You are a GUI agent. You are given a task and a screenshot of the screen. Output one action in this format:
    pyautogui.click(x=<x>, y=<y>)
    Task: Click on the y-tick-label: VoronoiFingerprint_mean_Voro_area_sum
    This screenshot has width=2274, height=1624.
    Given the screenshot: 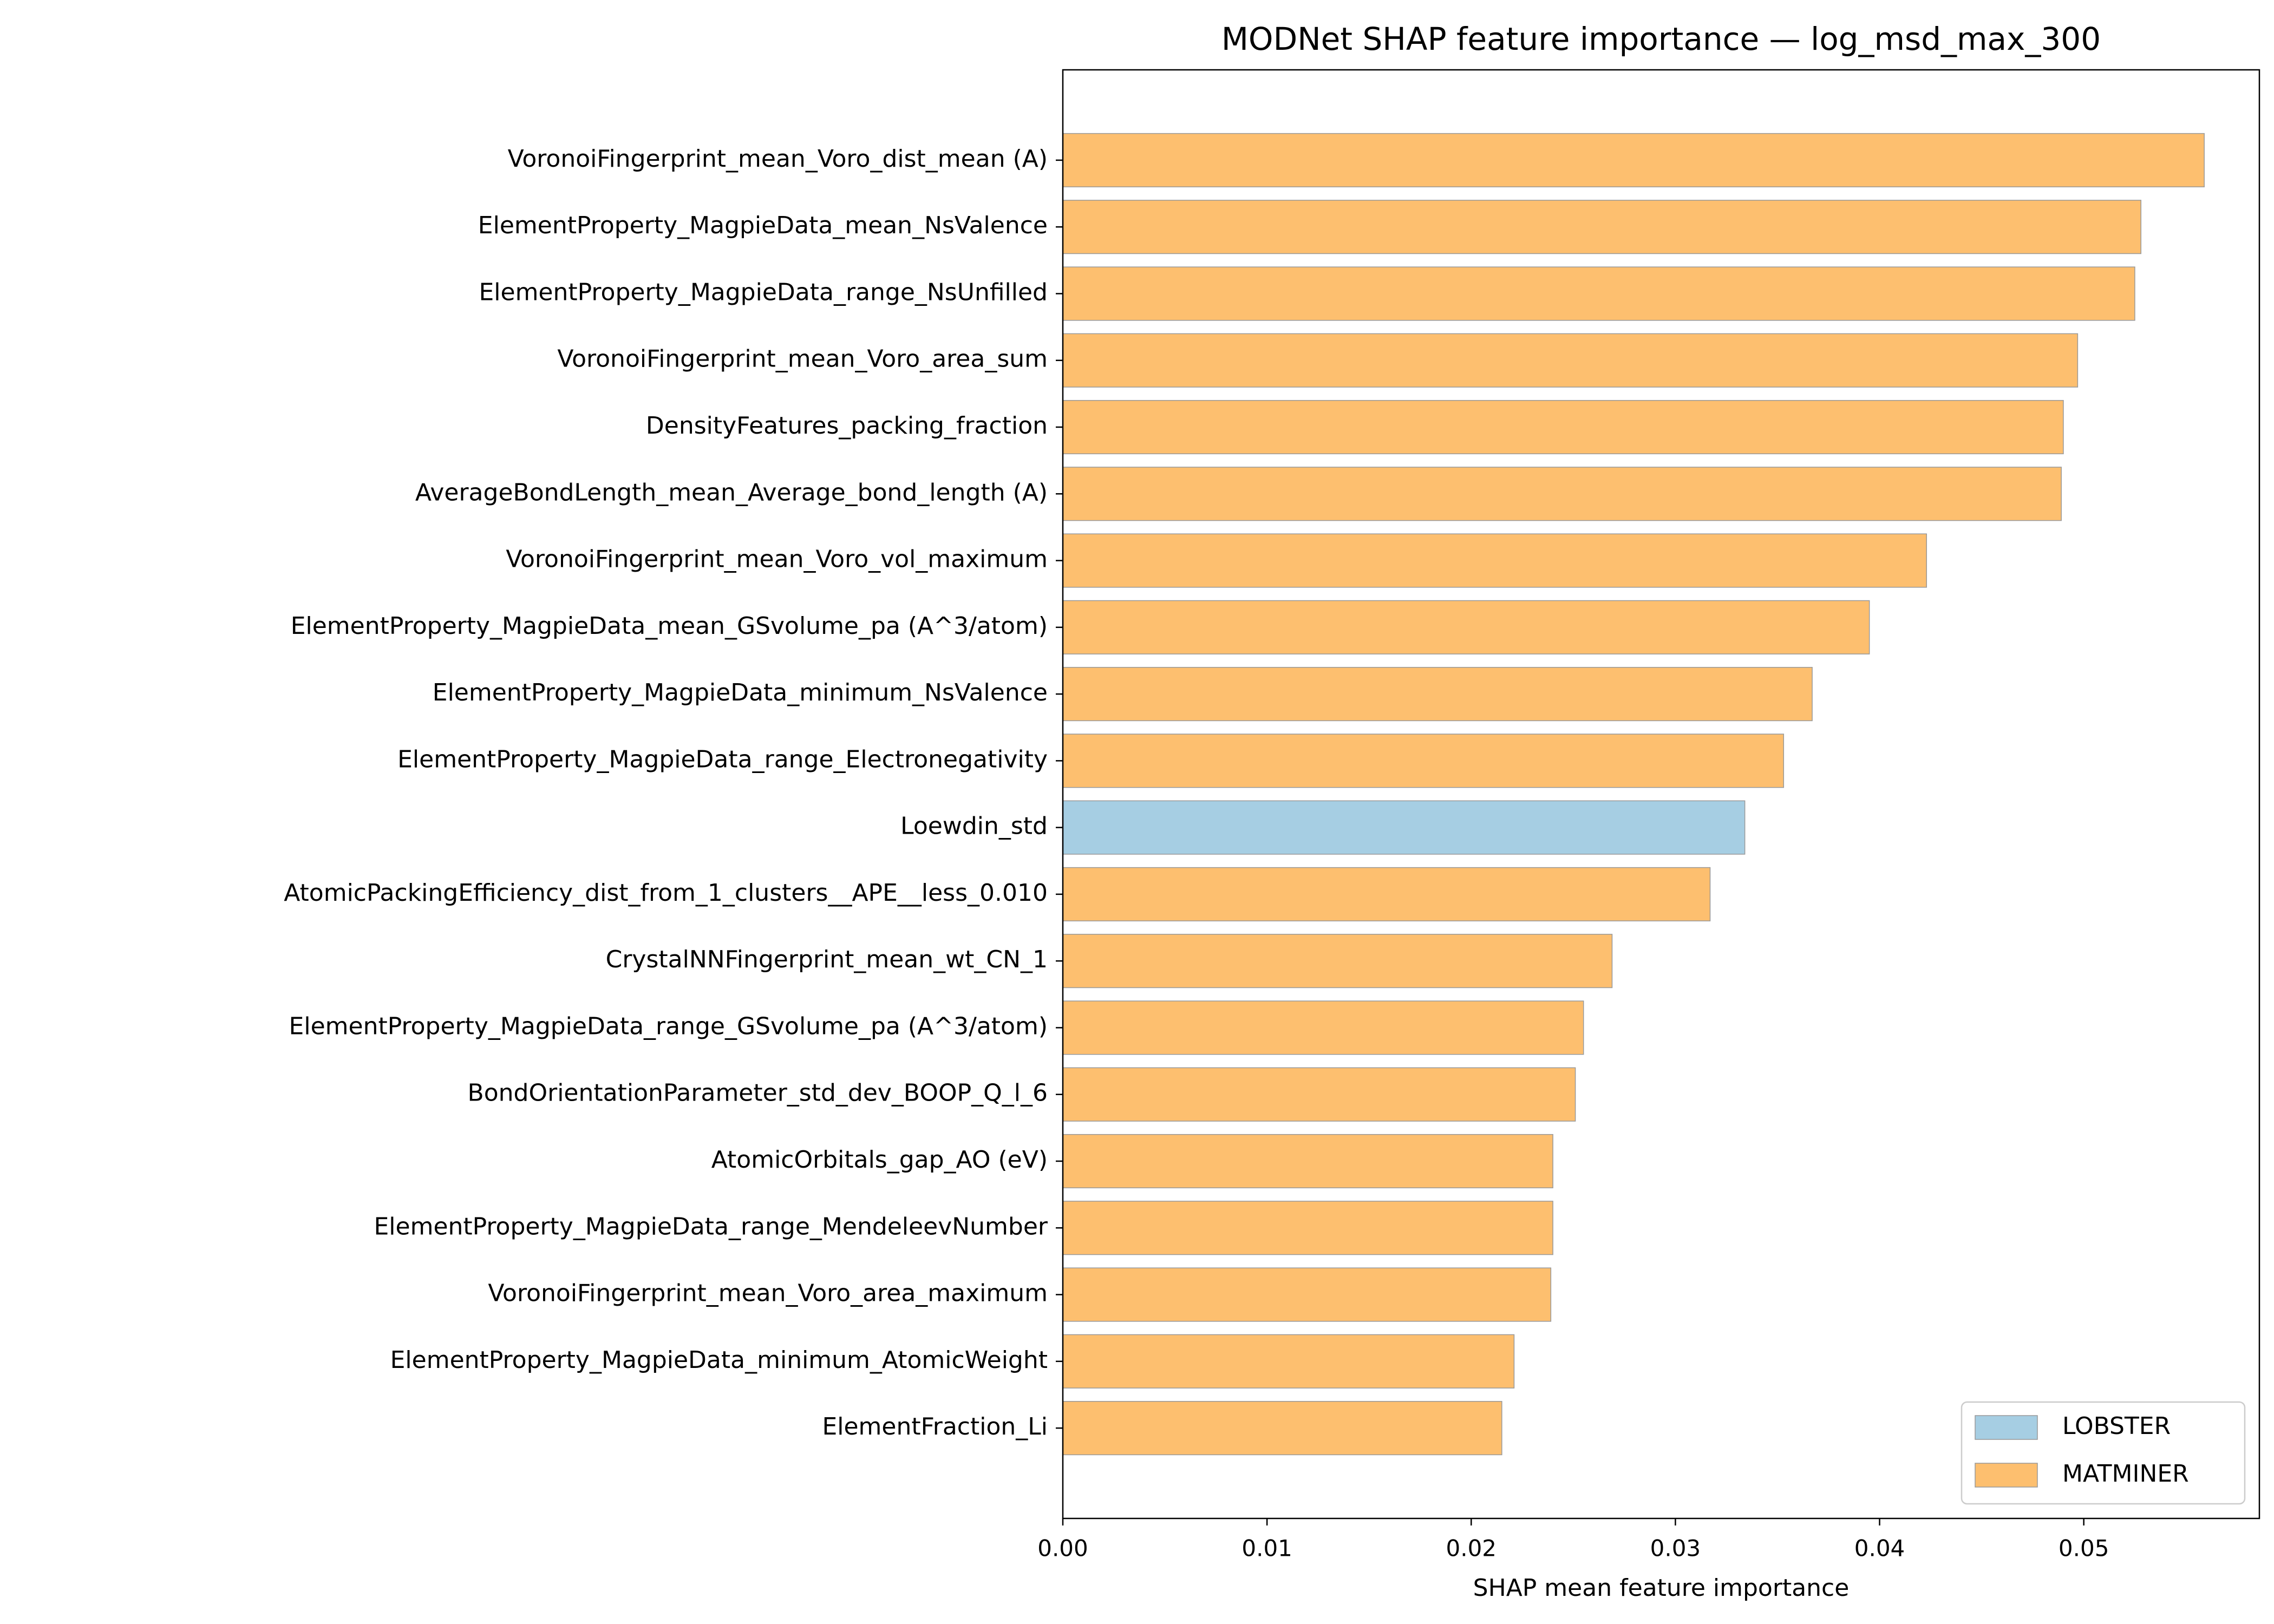 What is the action you would take?
    pyautogui.click(x=802, y=359)
    